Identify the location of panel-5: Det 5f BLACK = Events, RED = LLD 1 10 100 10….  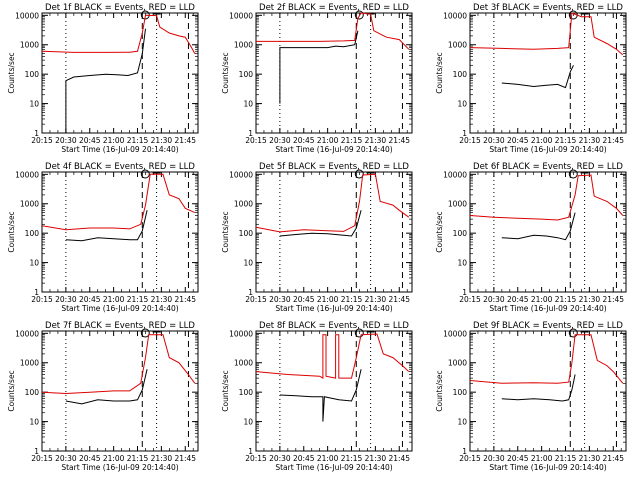
(317, 237).